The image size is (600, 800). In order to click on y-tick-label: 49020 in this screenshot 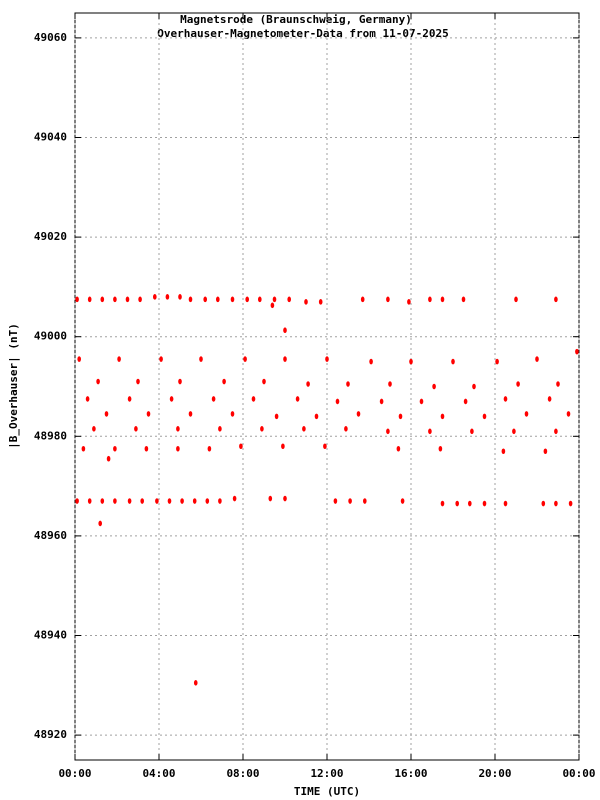, I will do `click(50, 236)`.